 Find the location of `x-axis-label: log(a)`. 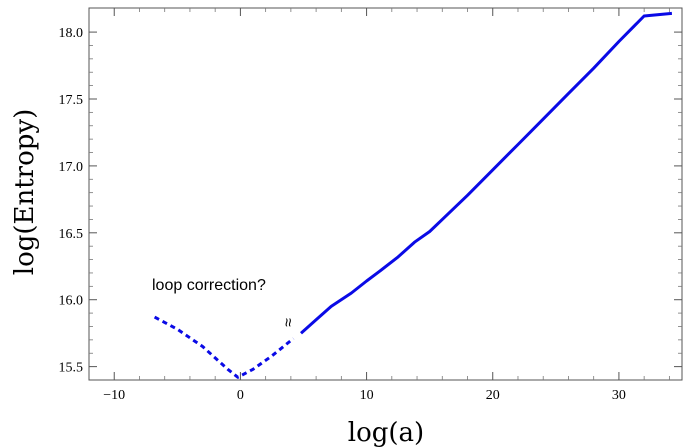

x-axis-label: log(a) is located at coordinates (386, 432).